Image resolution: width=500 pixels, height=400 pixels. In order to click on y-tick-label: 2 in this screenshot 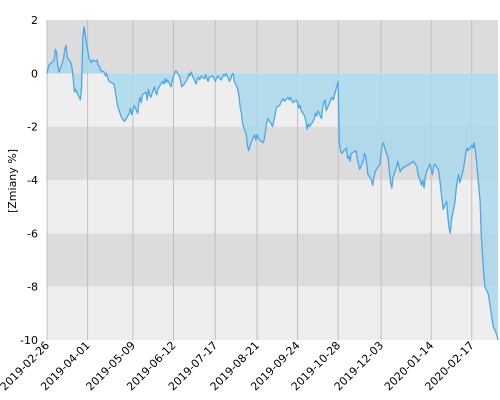, I will do `click(34, 20)`.